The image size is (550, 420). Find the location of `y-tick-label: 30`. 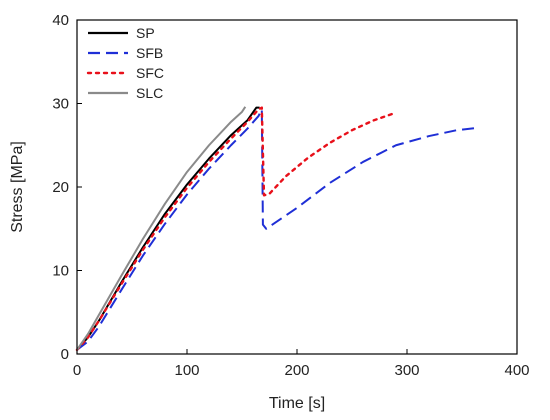

y-tick-label: 30 is located at coordinates (60, 104).